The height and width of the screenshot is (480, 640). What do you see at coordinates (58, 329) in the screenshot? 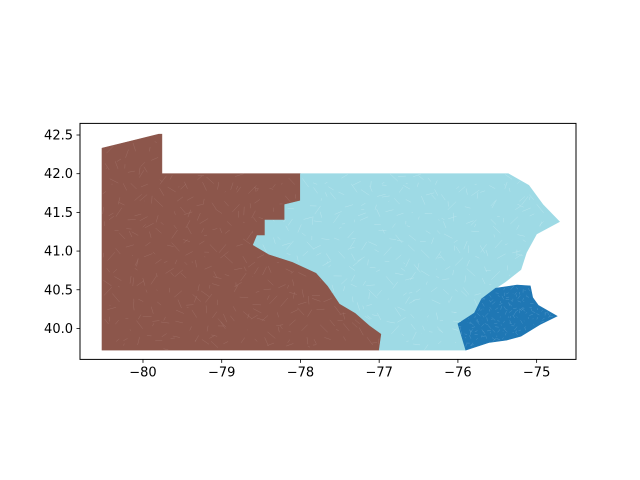
I see `y-tick-label: 40.0` at bounding box center [58, 329].